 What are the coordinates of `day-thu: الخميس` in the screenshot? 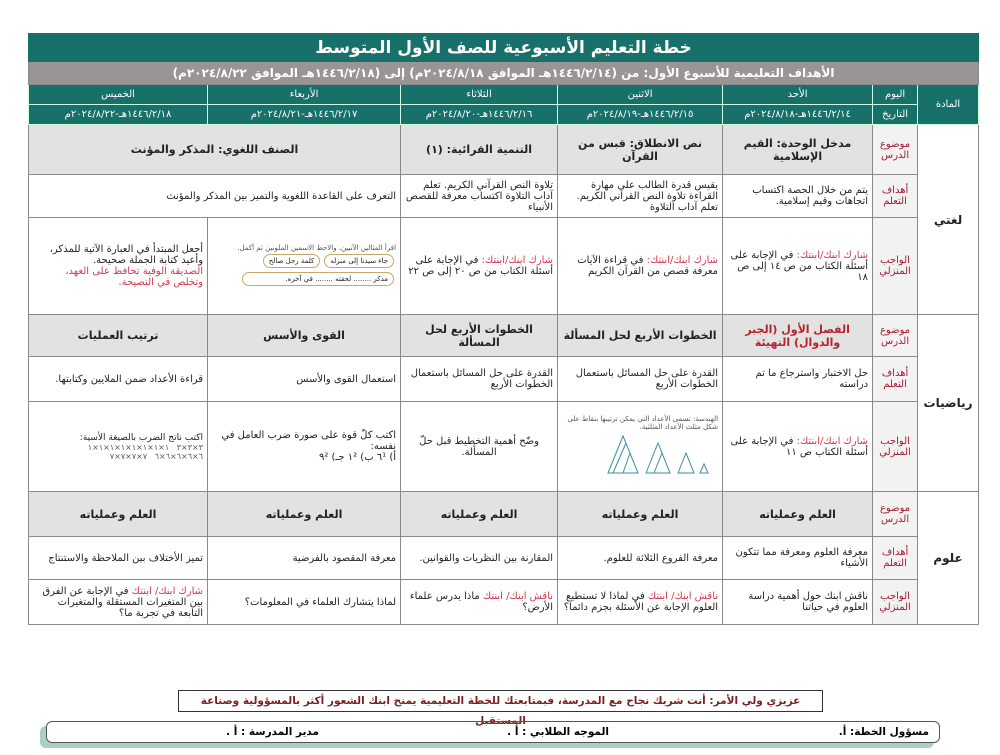 It's located at (118, 94).